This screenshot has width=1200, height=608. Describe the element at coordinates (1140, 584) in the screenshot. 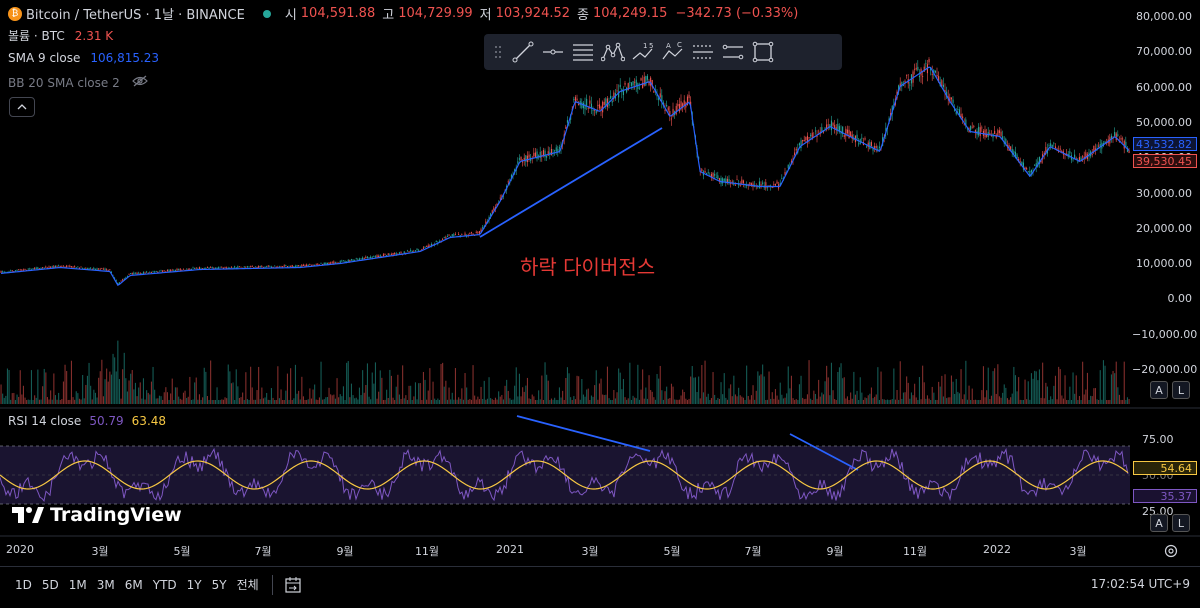

I see `clock: 17:02:54 UTC+9` at that location.